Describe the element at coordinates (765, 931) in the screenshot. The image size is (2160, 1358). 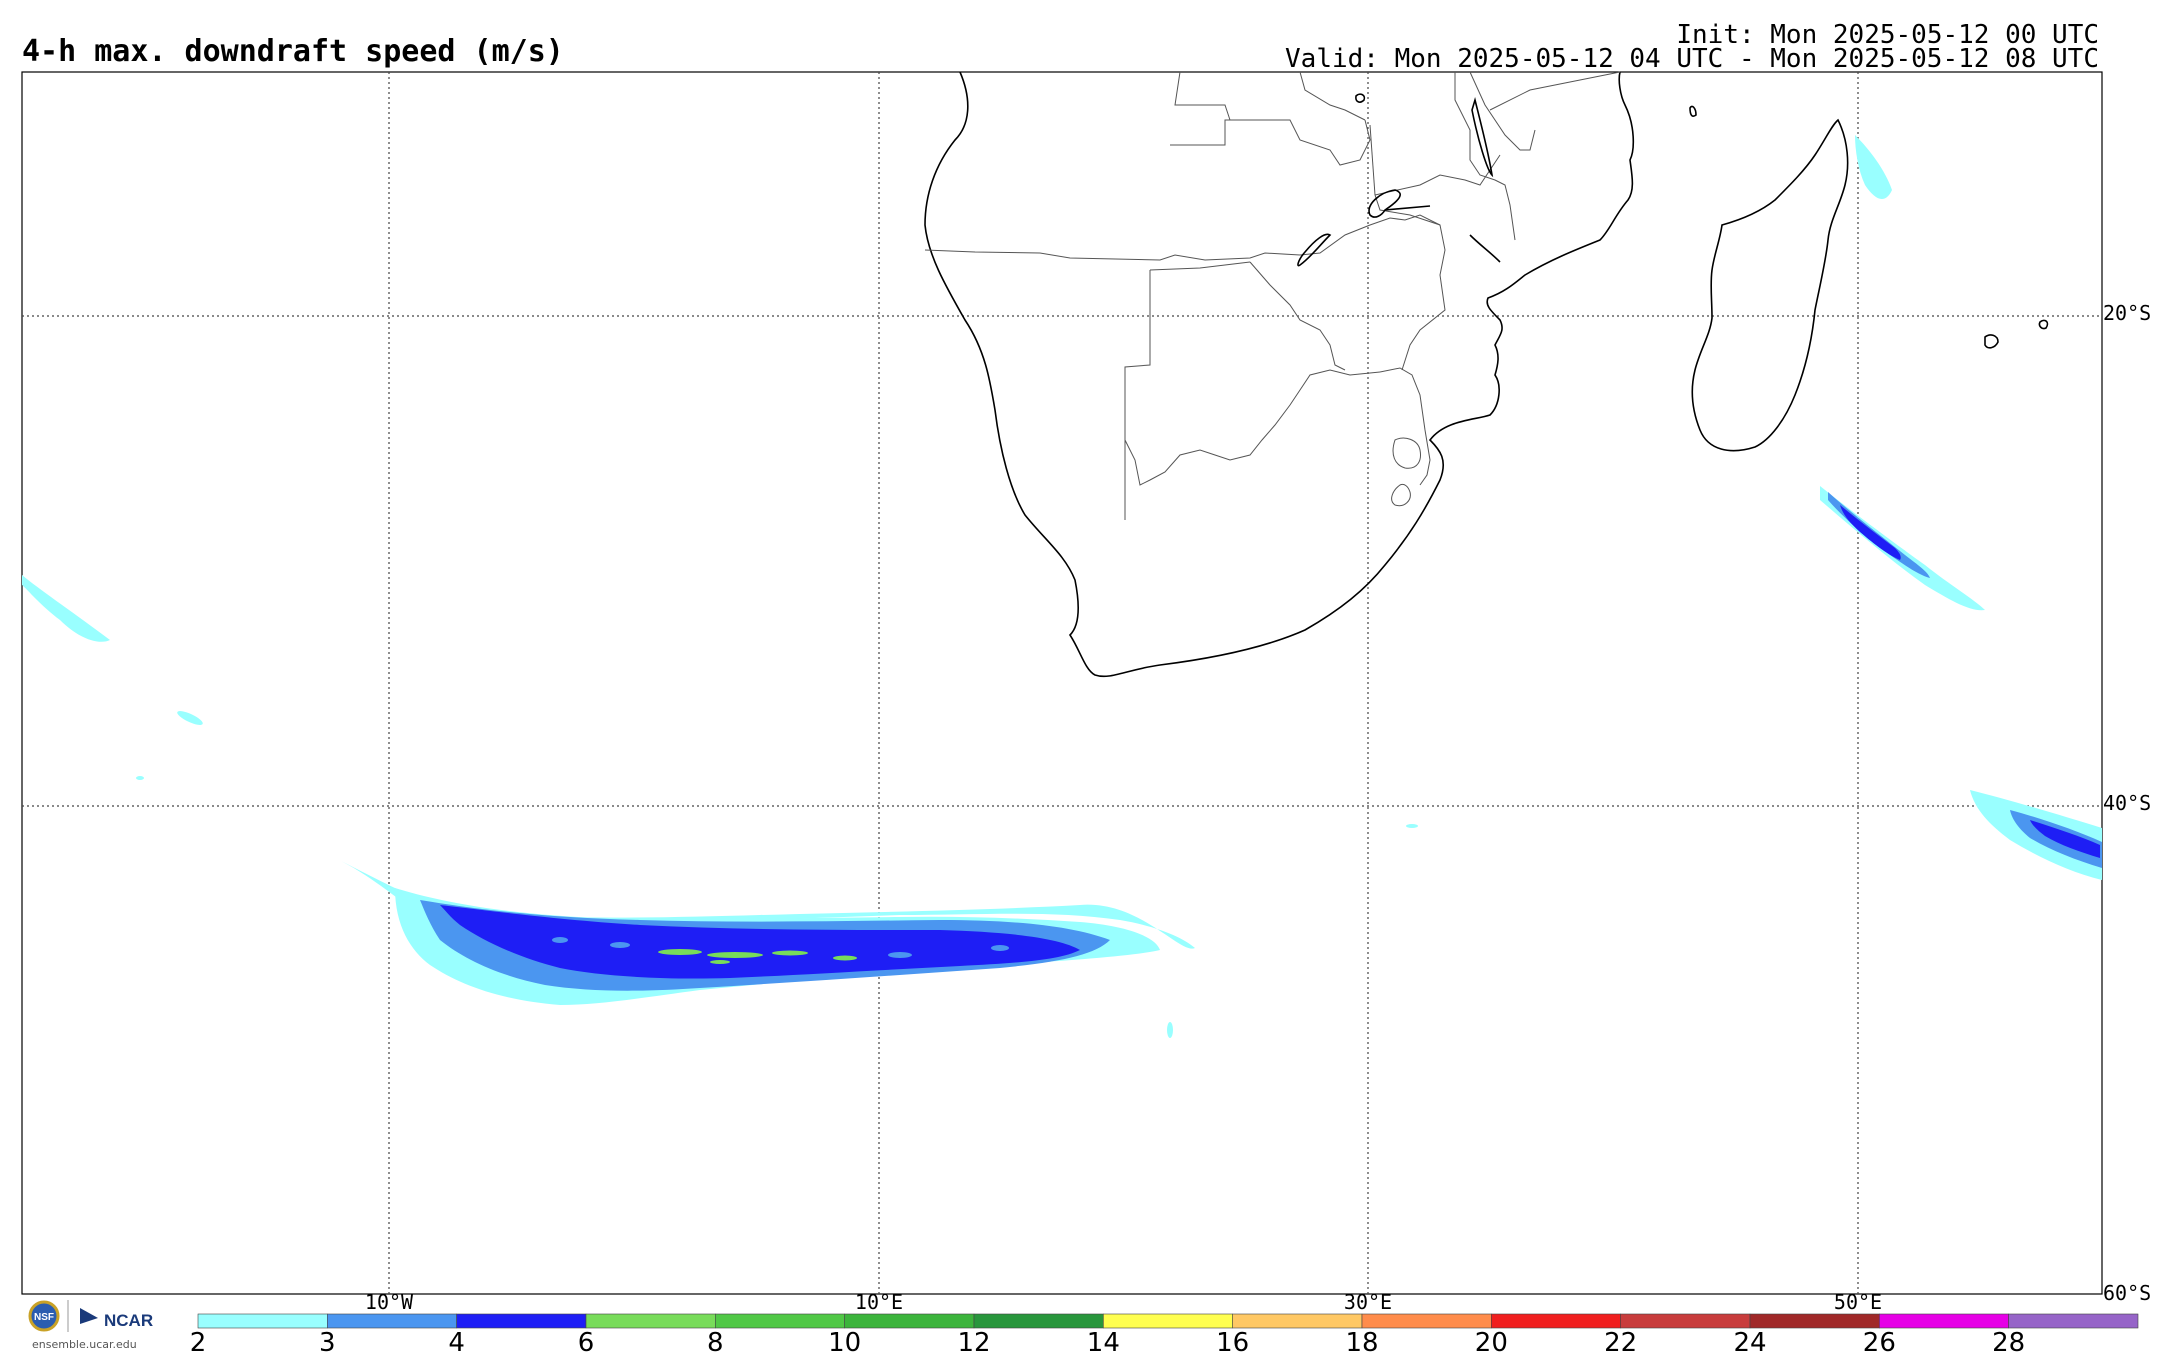
I see `downdraft-band-south` at that location.